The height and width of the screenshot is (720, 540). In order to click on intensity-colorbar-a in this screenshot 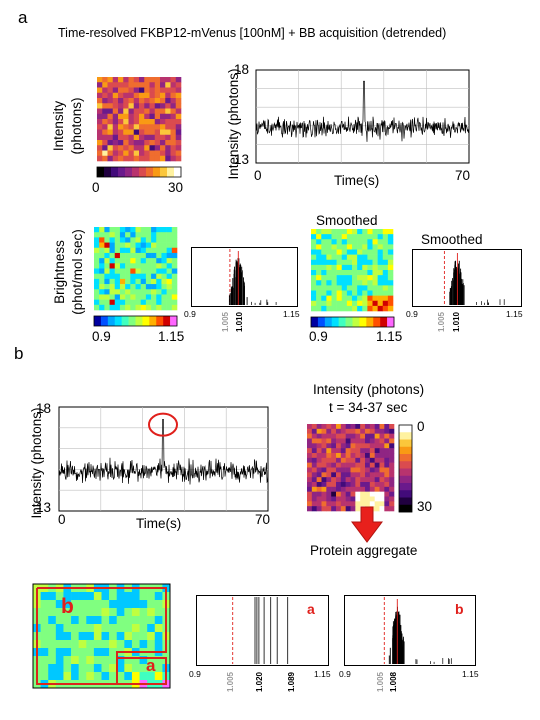, I will do `click(139, 172)`.